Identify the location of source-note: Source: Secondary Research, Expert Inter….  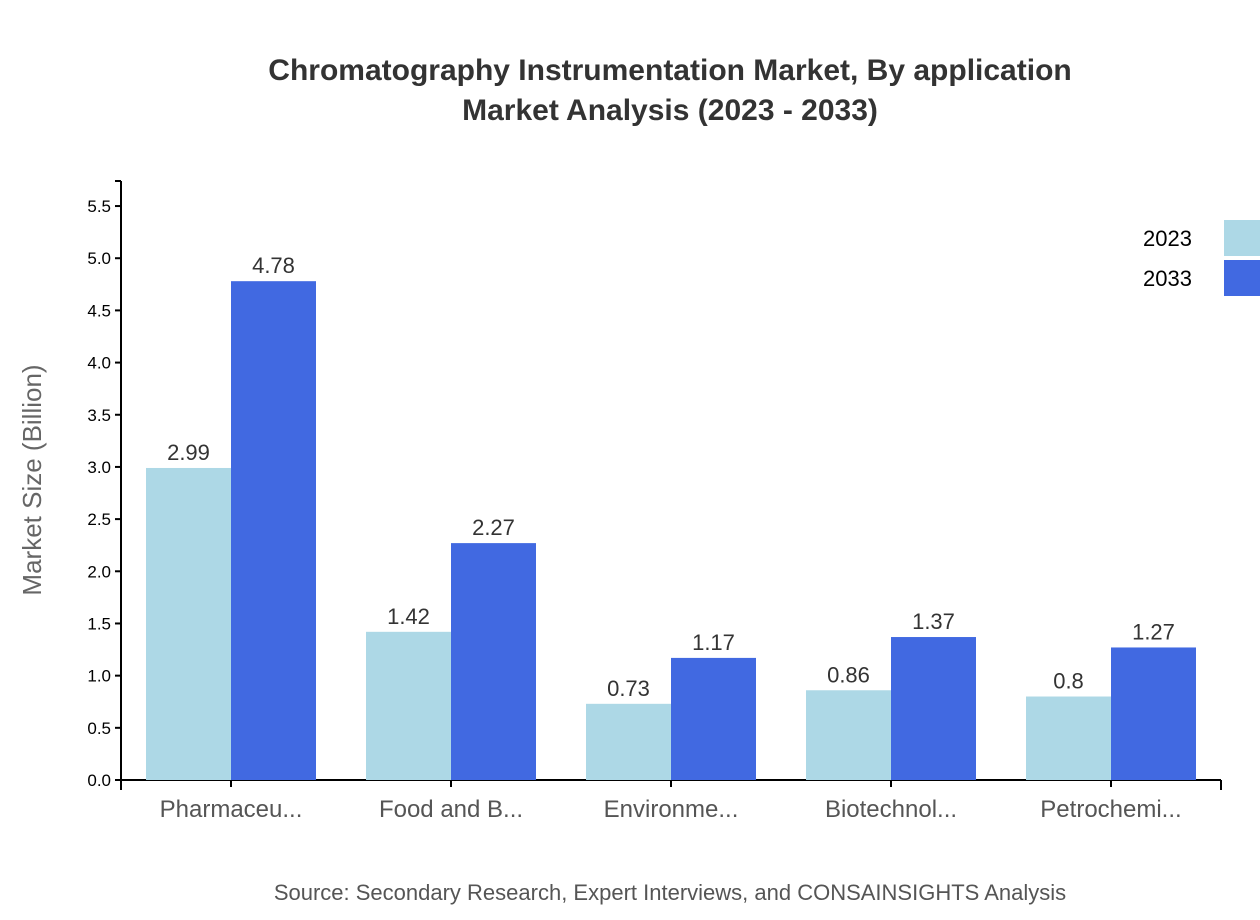
(670, 892).